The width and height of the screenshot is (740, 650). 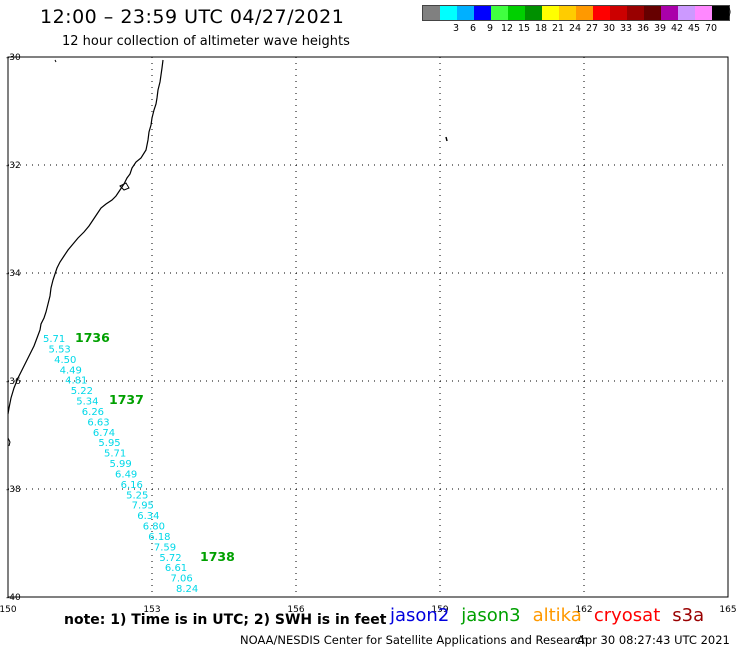 I want to click on wave-height-label: 5.22, so click(x=82, y=391).